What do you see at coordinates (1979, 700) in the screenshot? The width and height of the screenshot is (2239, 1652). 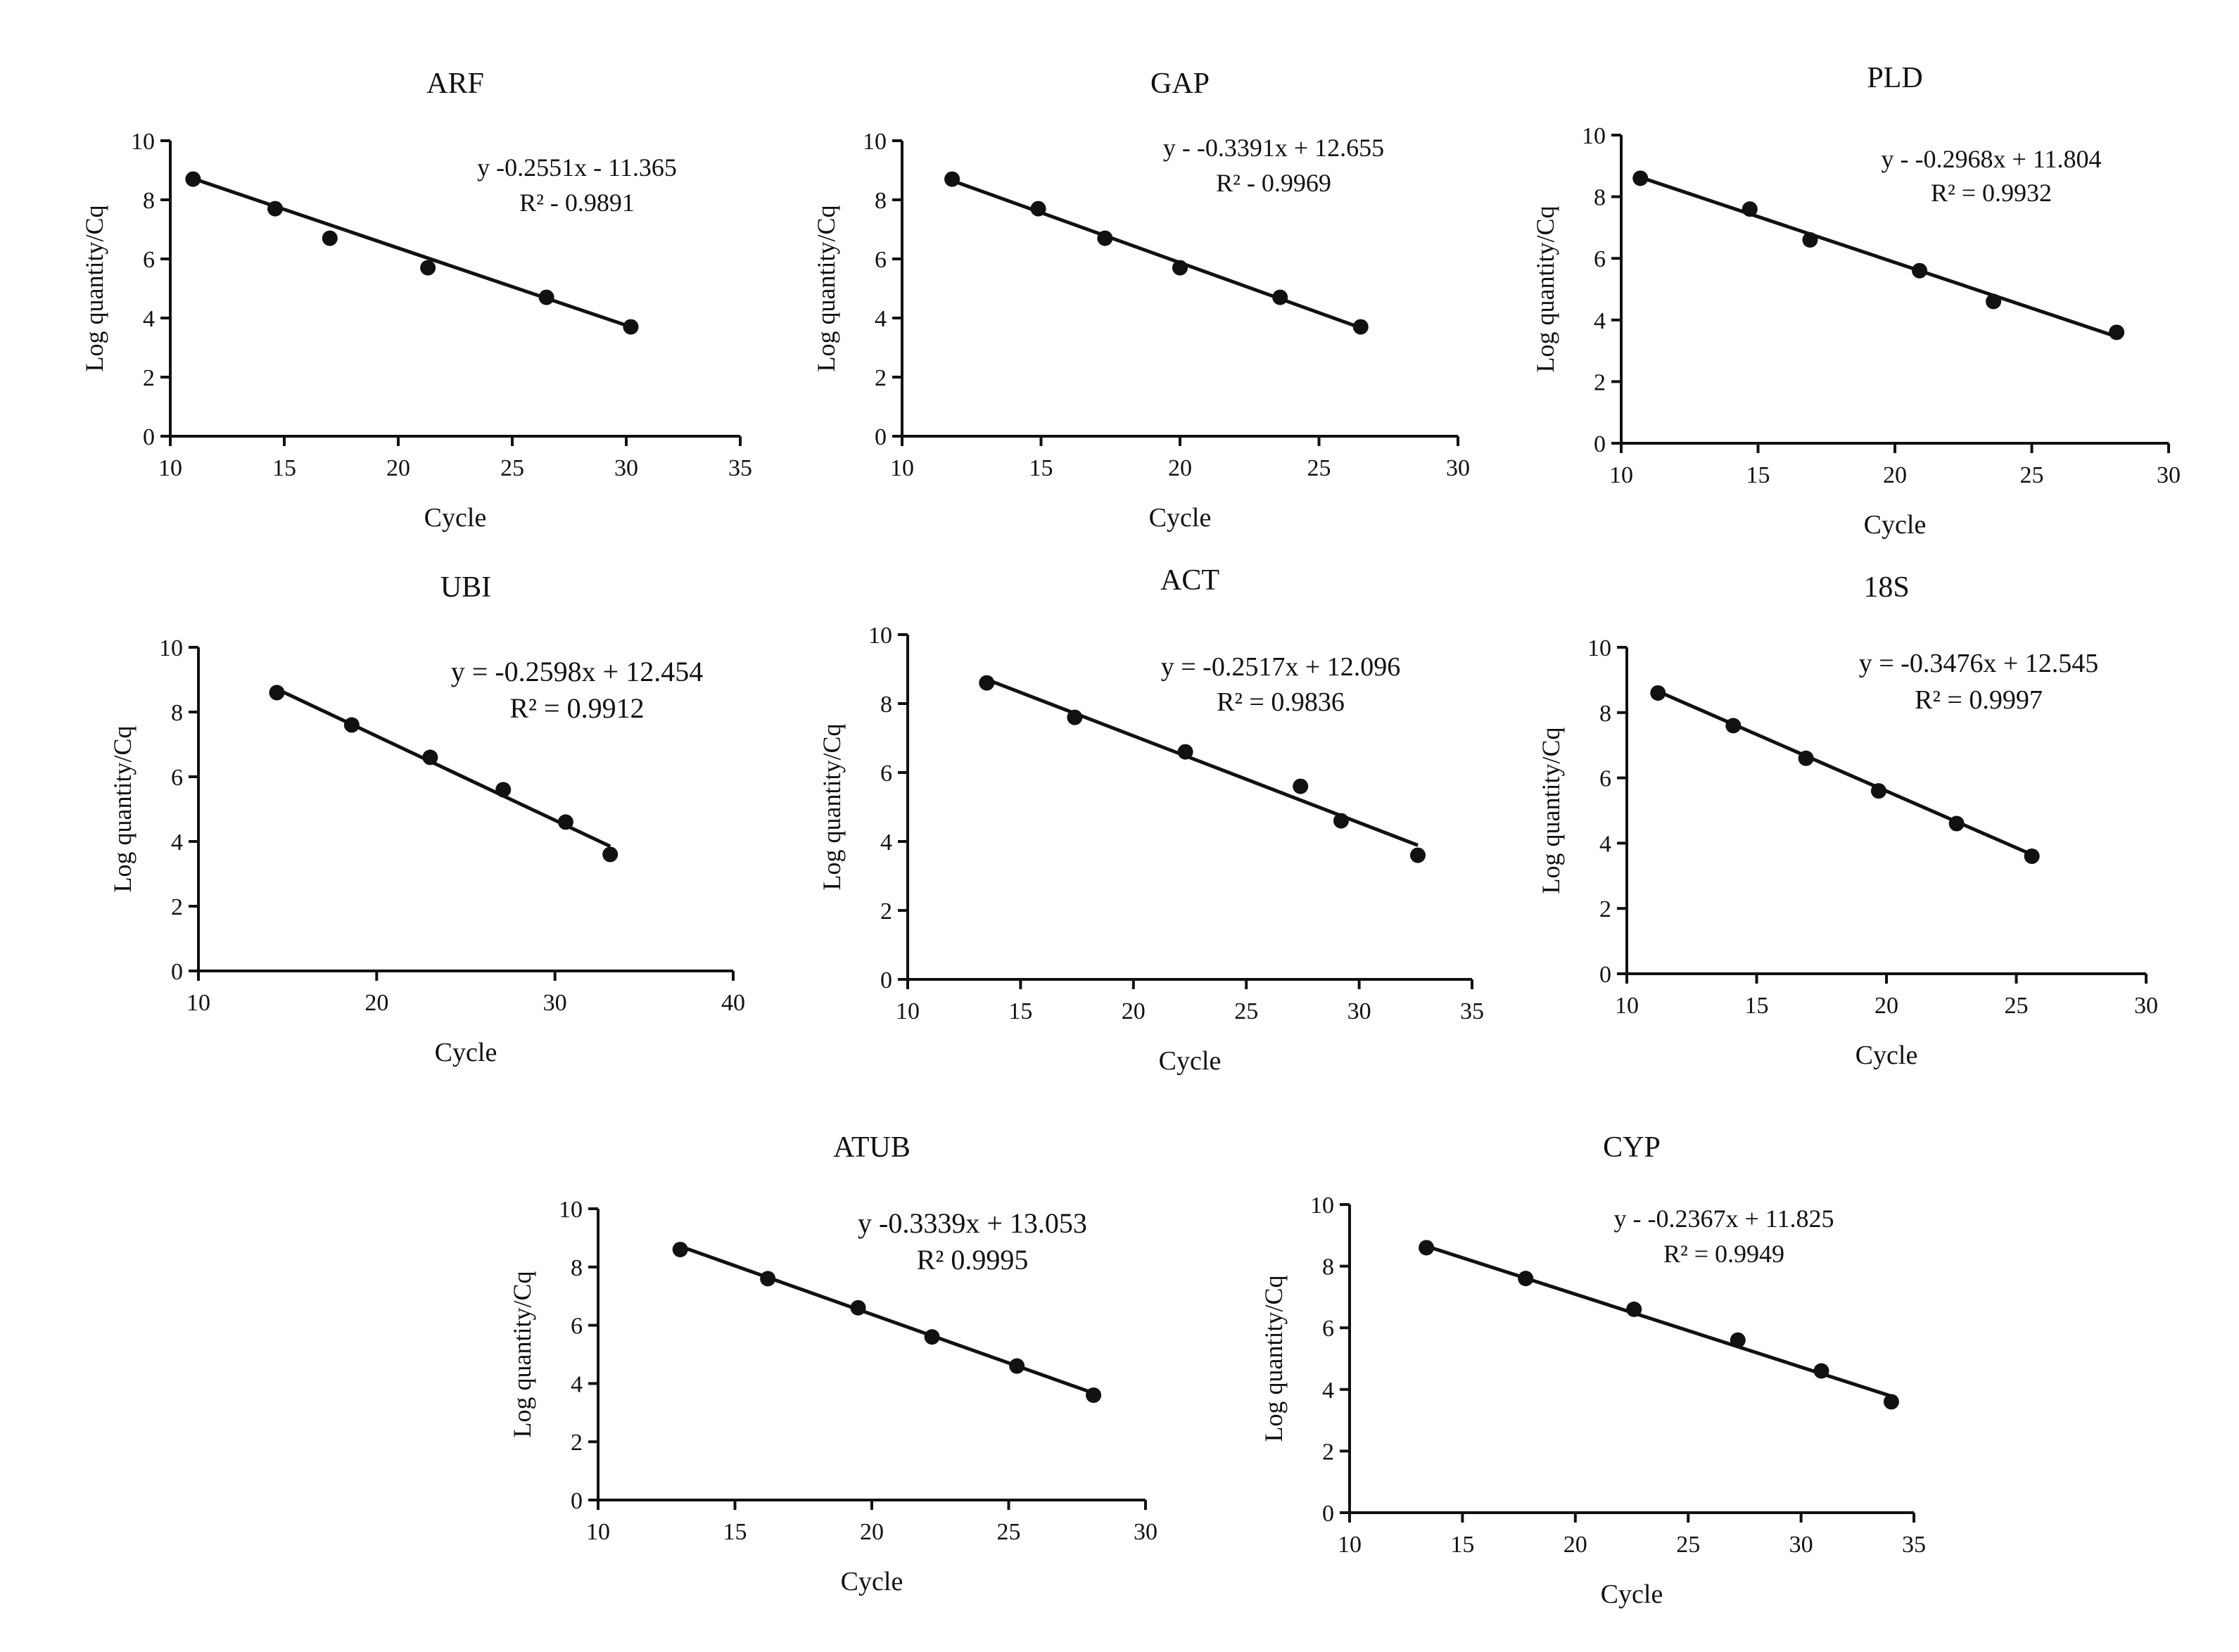 I see `r-squared-label: R² = 0.9997` at bounding box center [1979, 700].